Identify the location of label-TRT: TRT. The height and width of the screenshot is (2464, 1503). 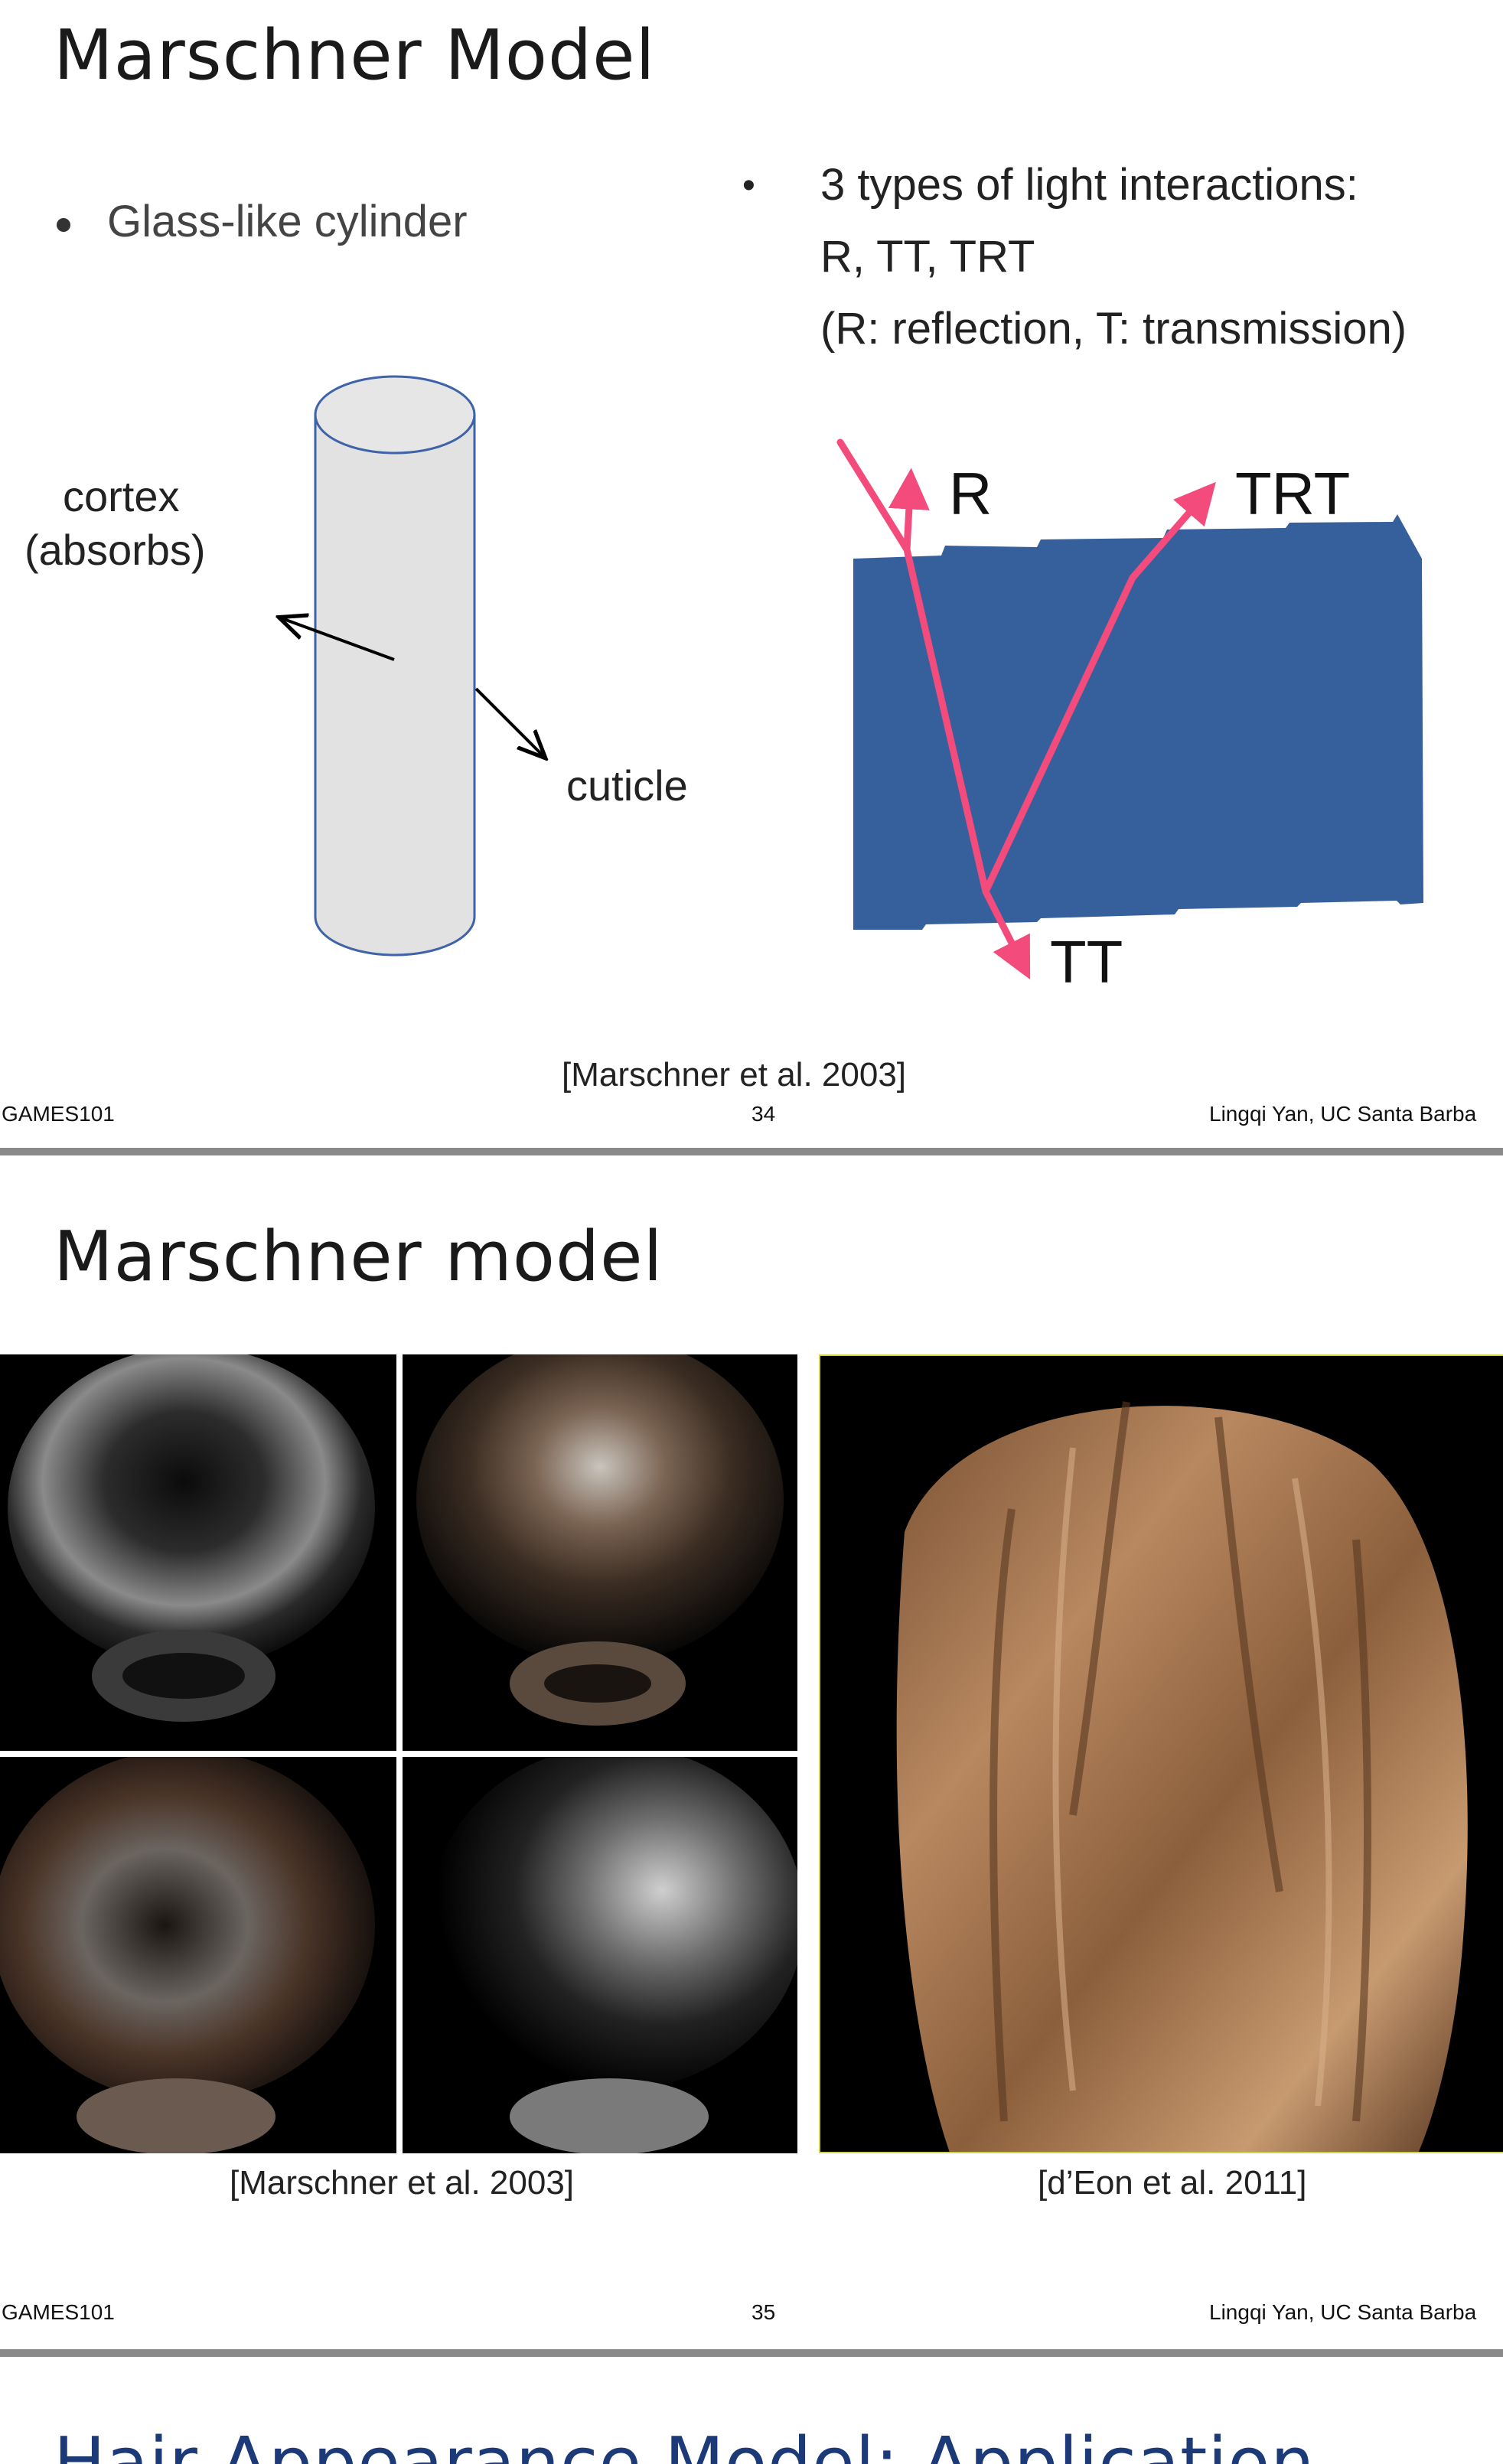
(1293, 494).